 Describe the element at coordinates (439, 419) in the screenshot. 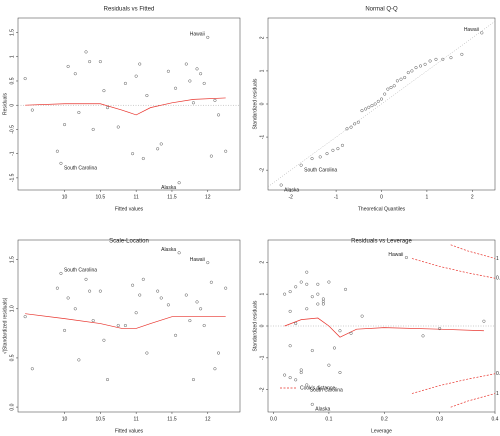

I see `x-tick-label: 0.3` at that location.